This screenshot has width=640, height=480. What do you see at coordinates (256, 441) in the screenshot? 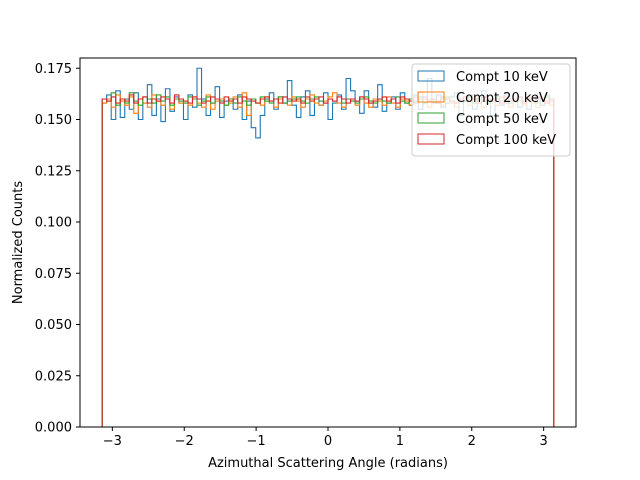
I see `x-tick-label: −1` at bounding box center [256, 441].